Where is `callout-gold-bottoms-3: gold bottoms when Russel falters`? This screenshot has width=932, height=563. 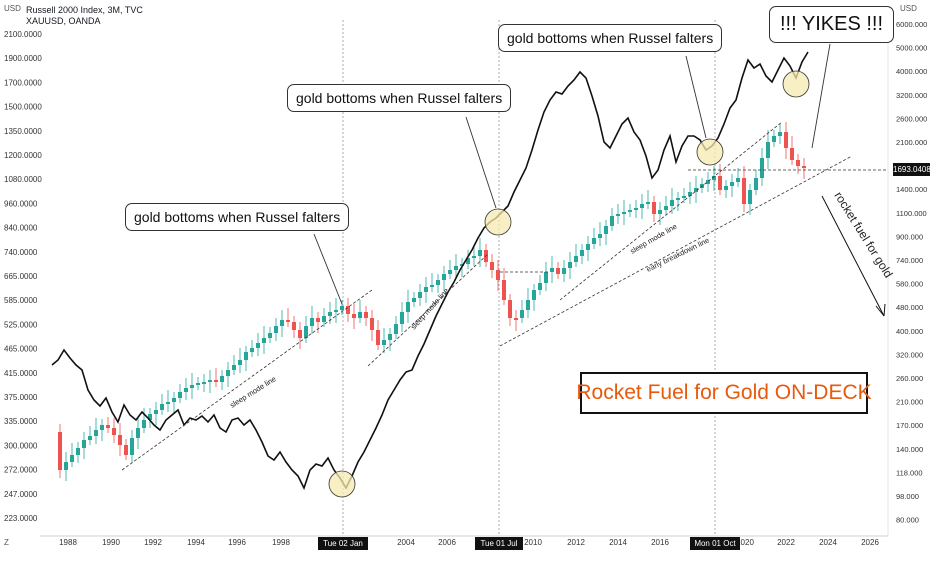
callout-gold-bottoms-3: gold bottoms when Russel falters is located at coordinates (610, 38).